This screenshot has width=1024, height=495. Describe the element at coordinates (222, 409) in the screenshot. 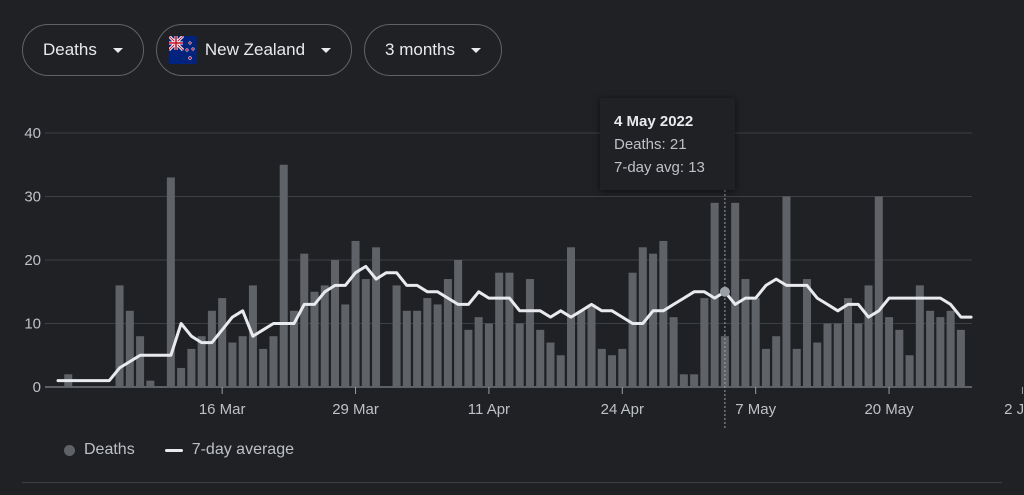

I see `x-tick-label: 16 Mar` at that location.